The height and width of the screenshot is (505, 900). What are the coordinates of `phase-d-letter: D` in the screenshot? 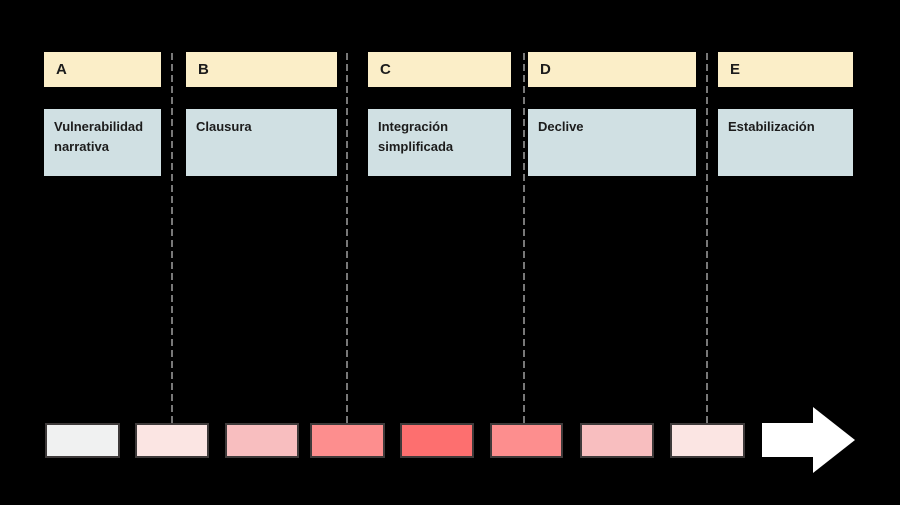 It's located at (545, 69).